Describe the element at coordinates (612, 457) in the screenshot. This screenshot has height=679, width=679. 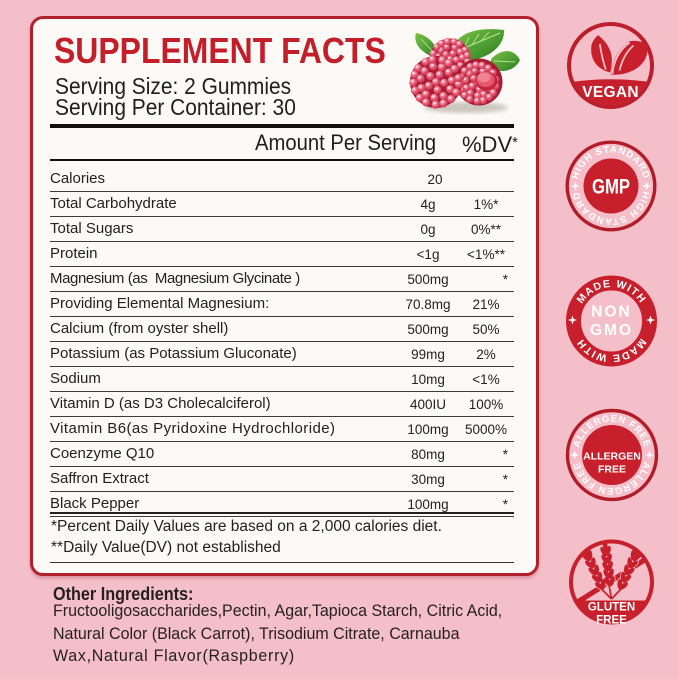
I see `svg-text: ALLERGEN` at that location.